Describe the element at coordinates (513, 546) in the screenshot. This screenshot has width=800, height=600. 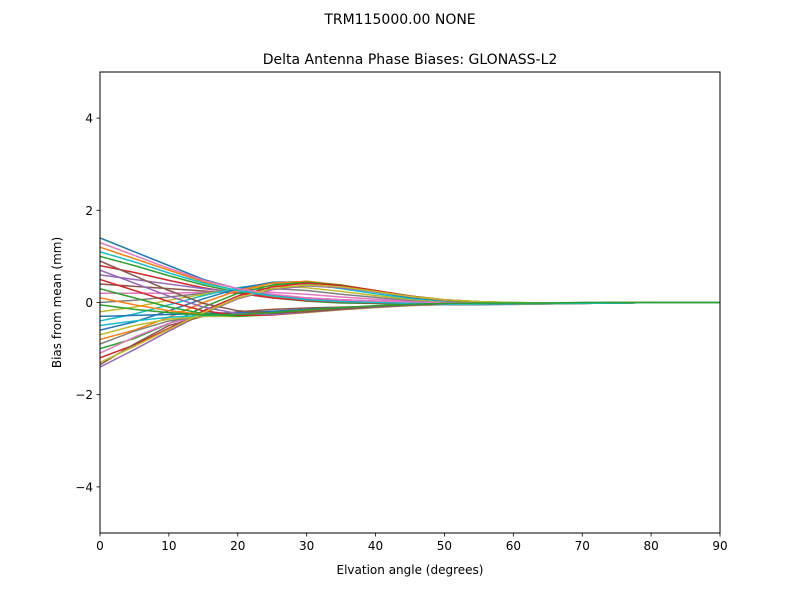
I see `x-tick-label: 60` at that location.